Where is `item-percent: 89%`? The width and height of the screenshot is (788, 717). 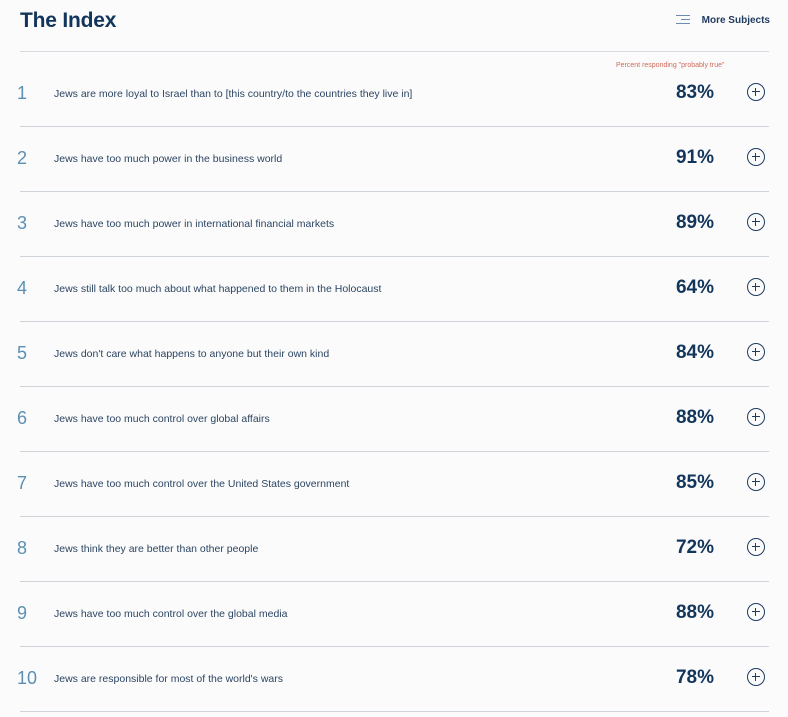 item-percent: 89% is located at coordinates (694, 222).